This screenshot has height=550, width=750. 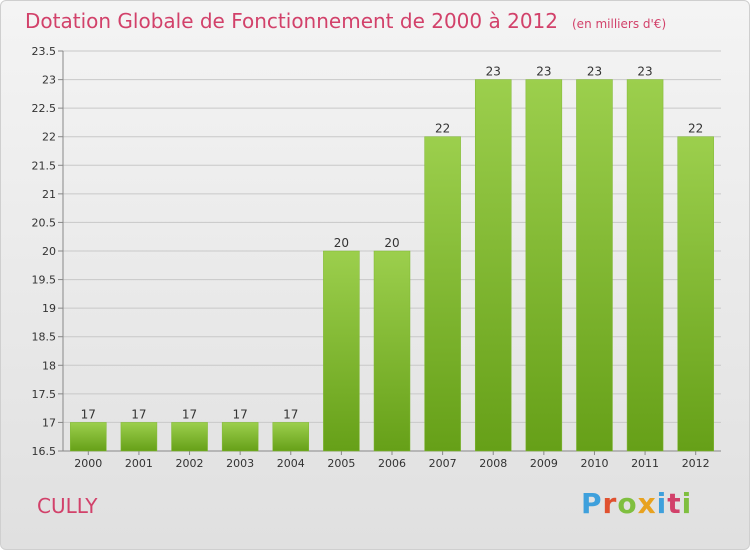 What do you see at coordinates (391, 243) in the screenshot?
I see `value-label-2006: 20` at bounding box center [391, 243].